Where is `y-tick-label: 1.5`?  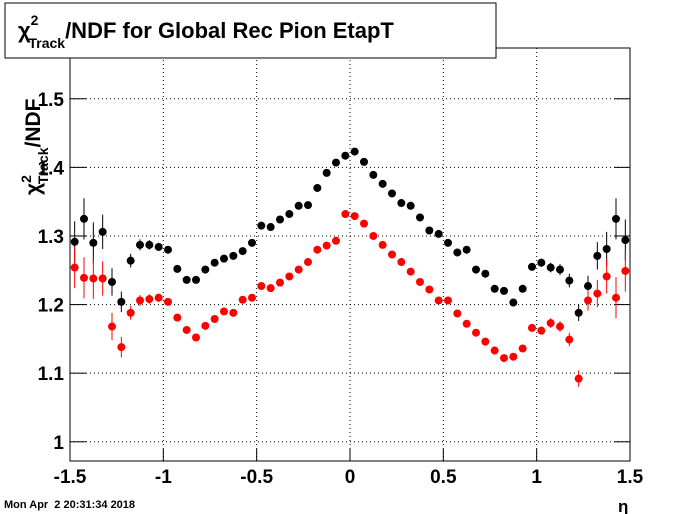 y-tick-label: 1.5 is located at coordinates (51, 100).